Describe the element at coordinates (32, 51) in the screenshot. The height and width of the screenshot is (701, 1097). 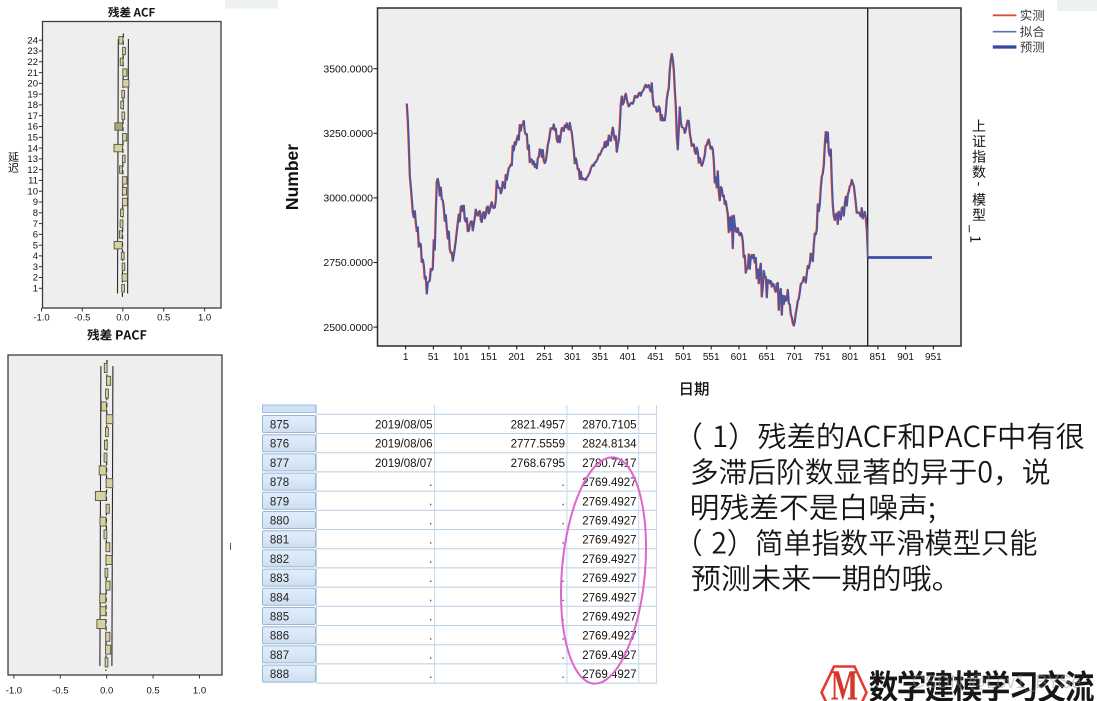
I see `svg-text: 23` at that location.